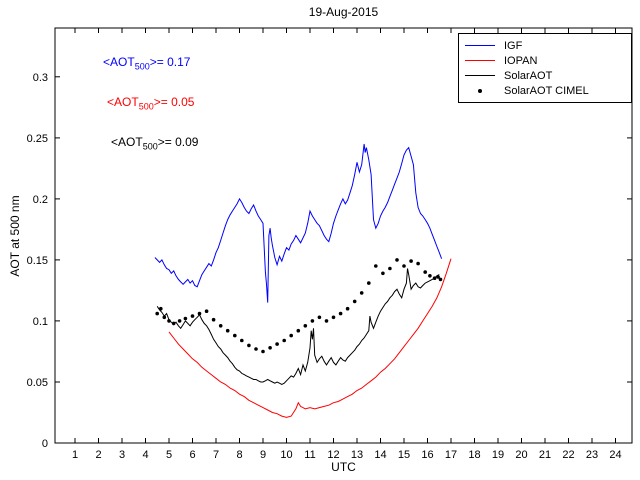  I want to click on x-tick-label: 14, so click(380, 455).